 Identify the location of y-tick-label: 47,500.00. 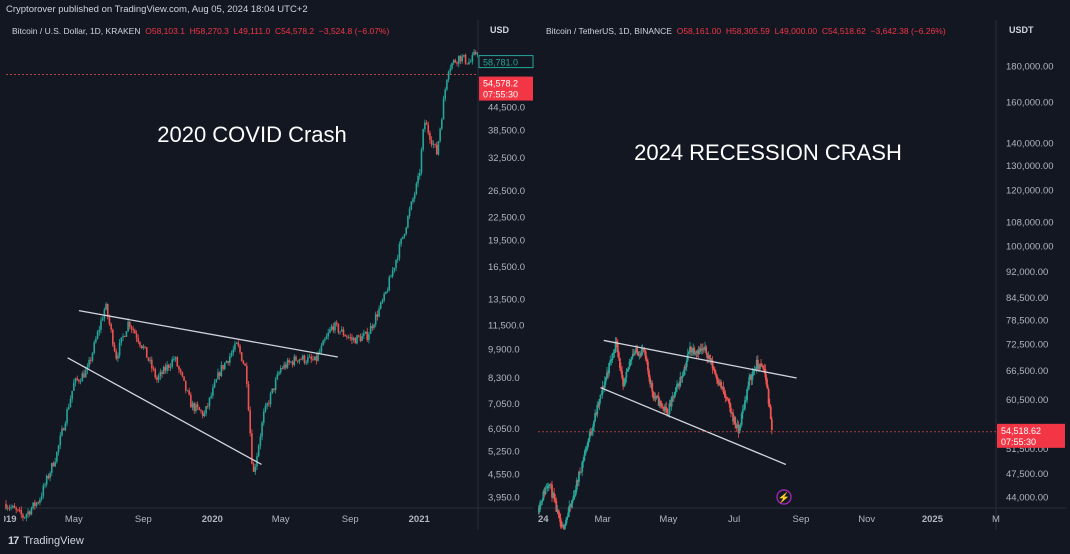
(1027, 474).